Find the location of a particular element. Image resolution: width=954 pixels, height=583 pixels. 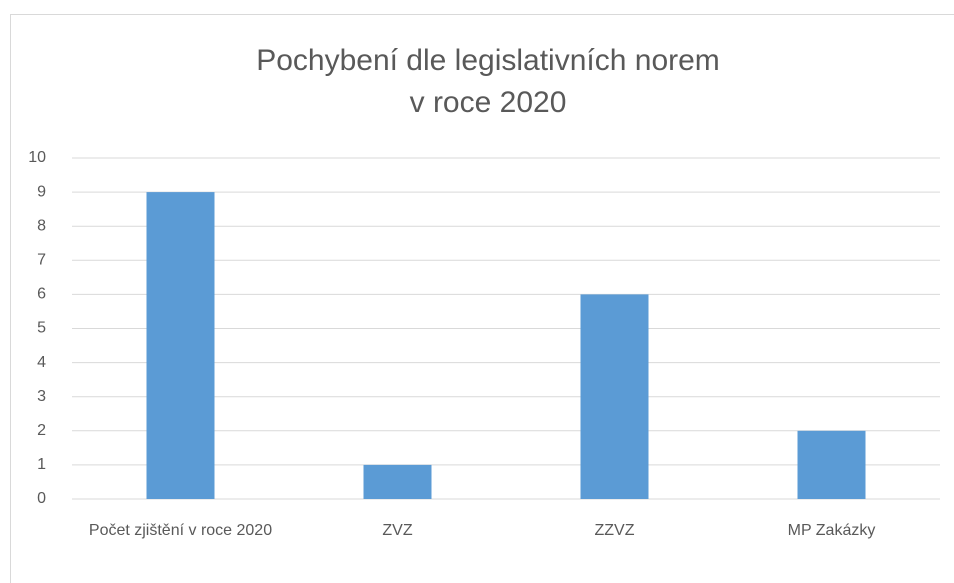

y-tick-label: 4 is located at coordinates (41, 362).